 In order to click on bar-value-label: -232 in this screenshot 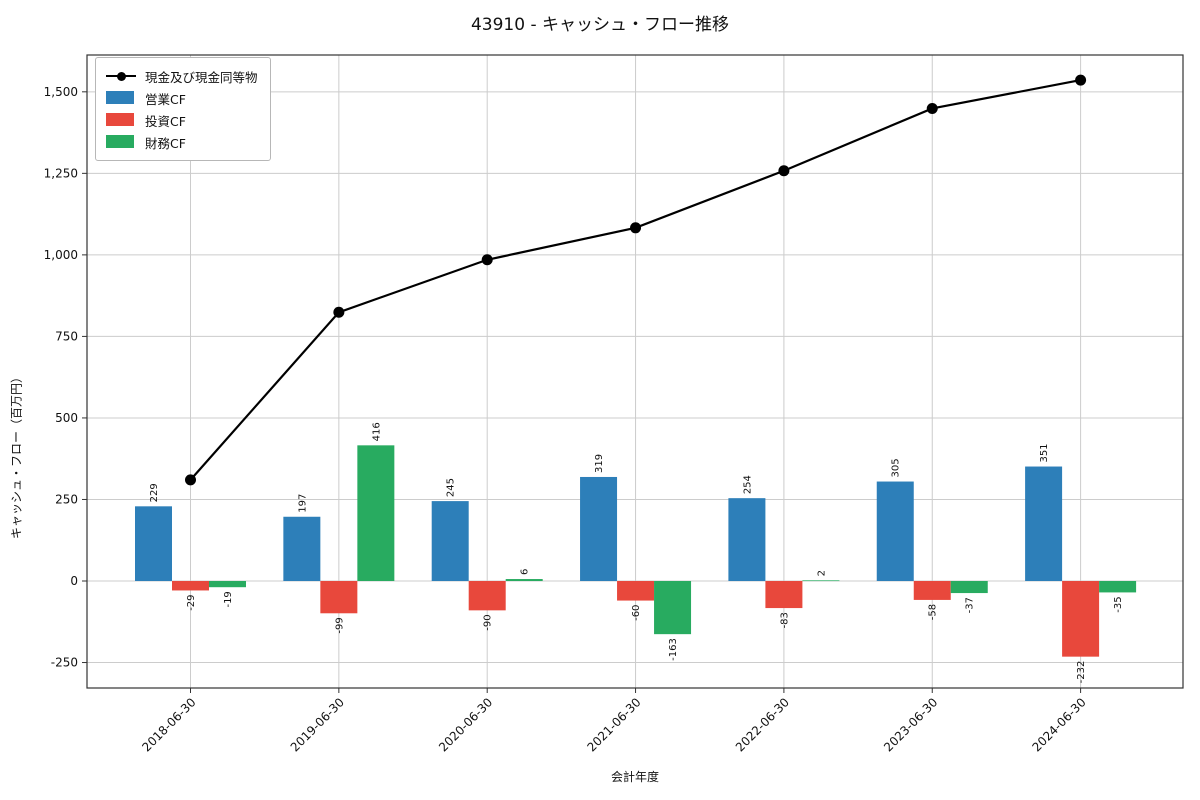, I will do `click(1081, 672)`.